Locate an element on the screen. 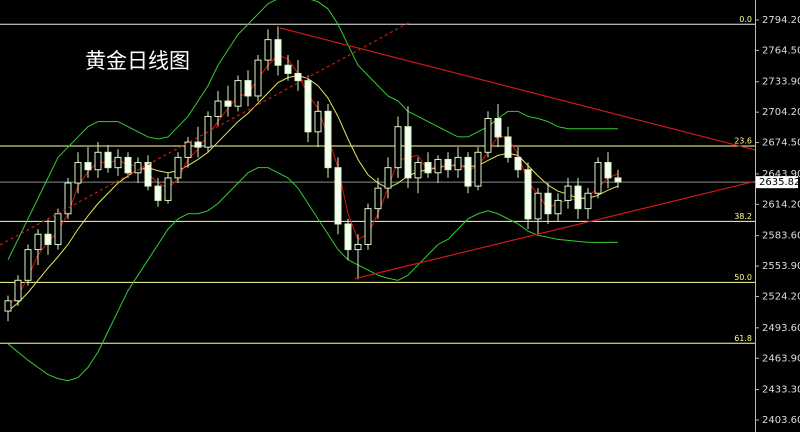  fib-level-label: 50.0 is located at coordinates (743, 277).